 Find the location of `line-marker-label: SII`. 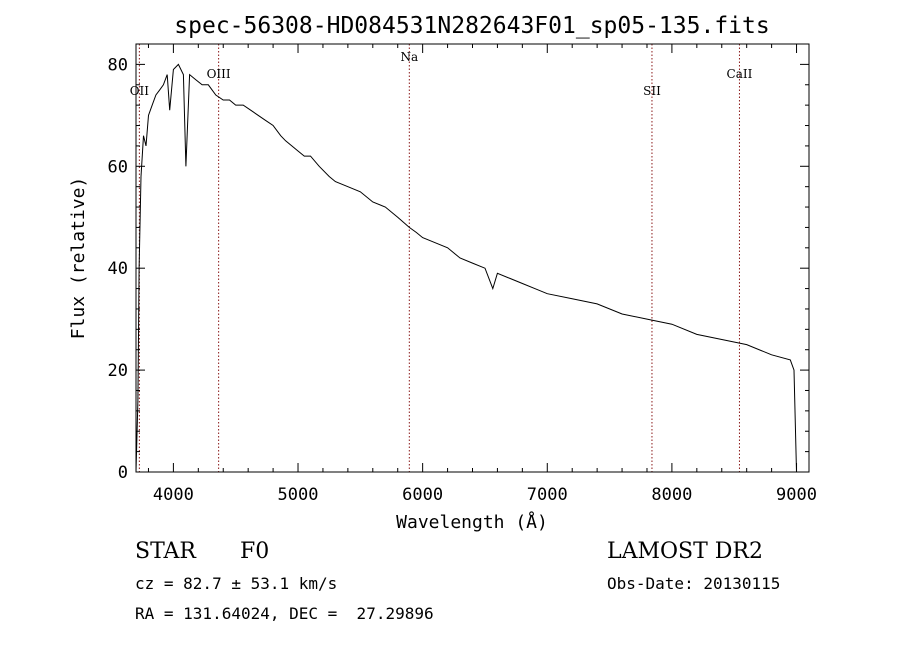

line-marker-label: SII is located at coordinates (652, 91).